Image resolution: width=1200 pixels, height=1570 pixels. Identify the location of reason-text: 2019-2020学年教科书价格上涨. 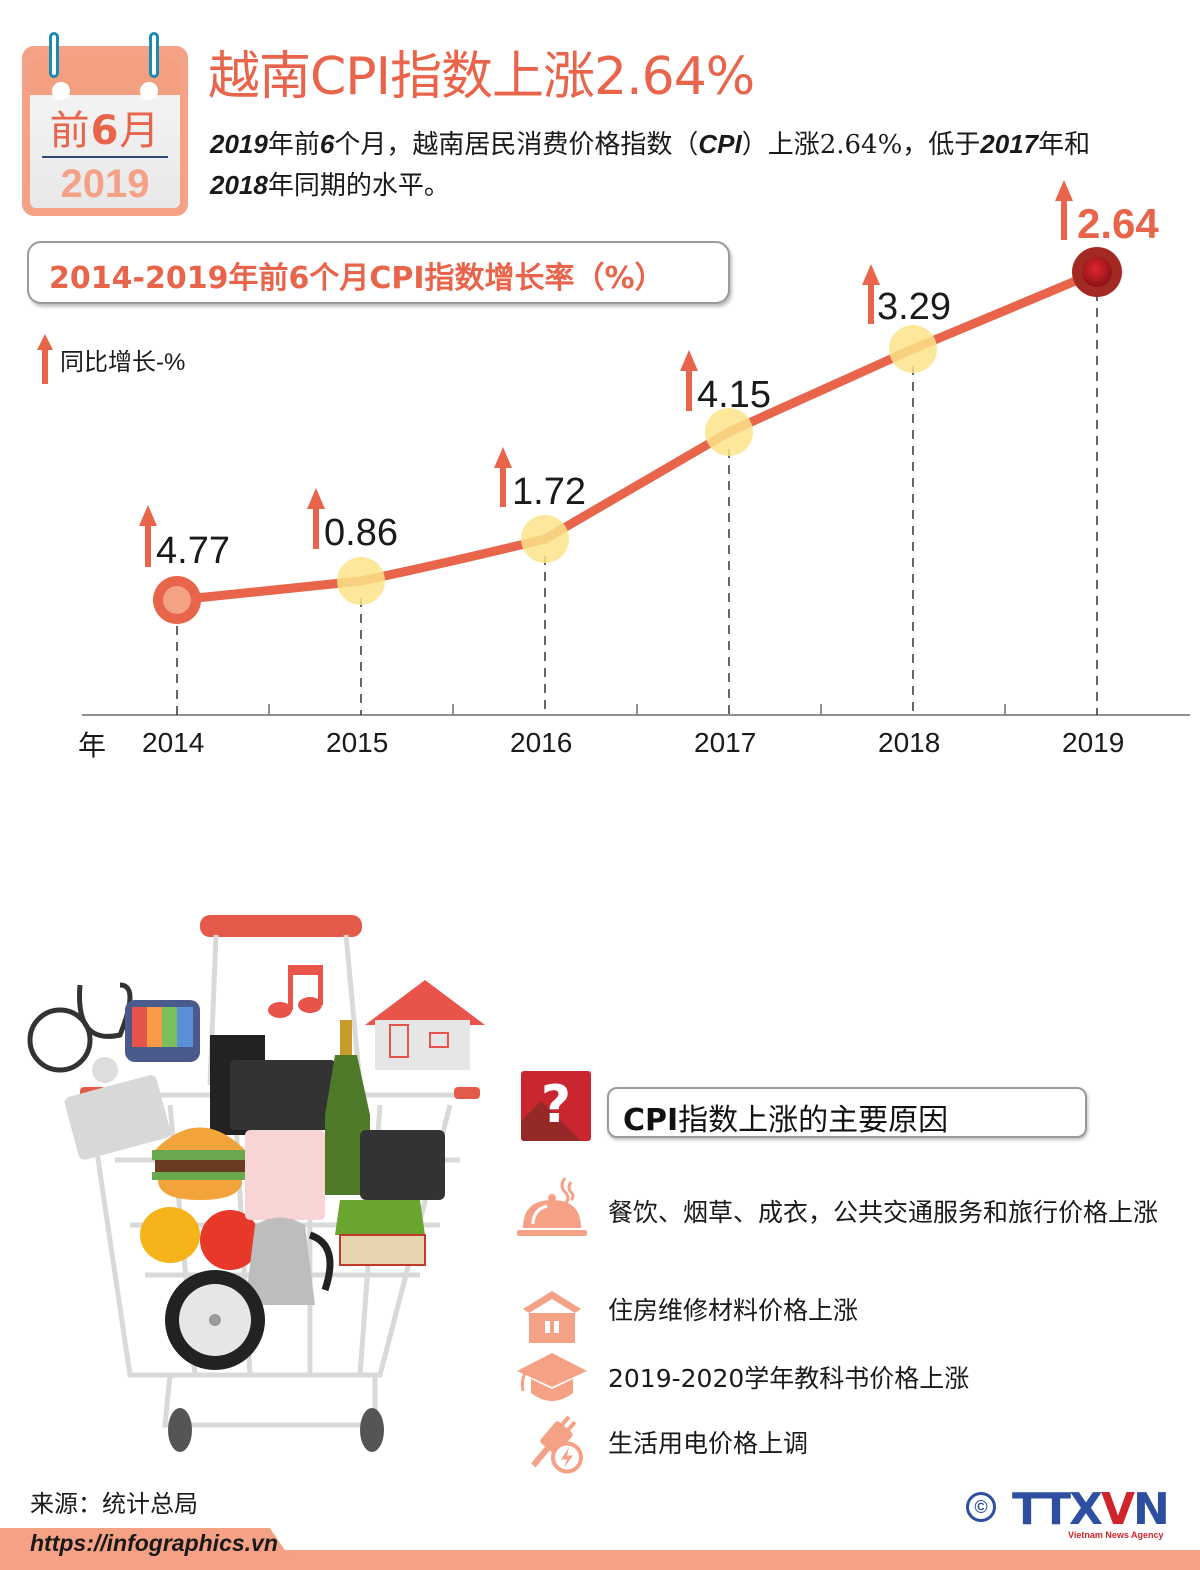
(789, 1378).